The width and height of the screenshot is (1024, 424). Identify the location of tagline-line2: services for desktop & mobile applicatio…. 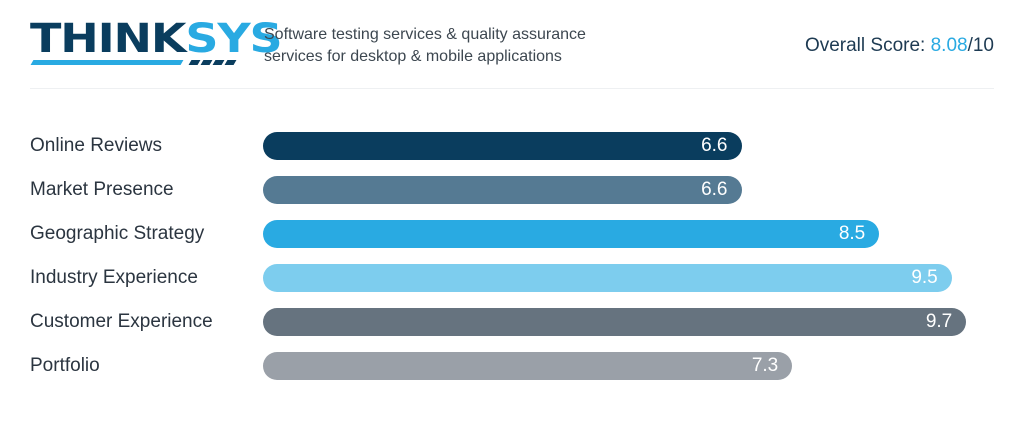
(413, 56).